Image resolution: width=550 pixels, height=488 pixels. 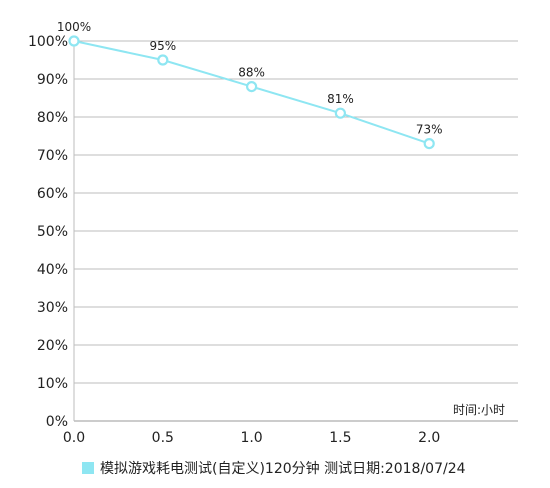 What do you see at coordinates (52, 194) in the screenshot?
I see `y-tick-label: 60%` at bounding box center [52, 194].